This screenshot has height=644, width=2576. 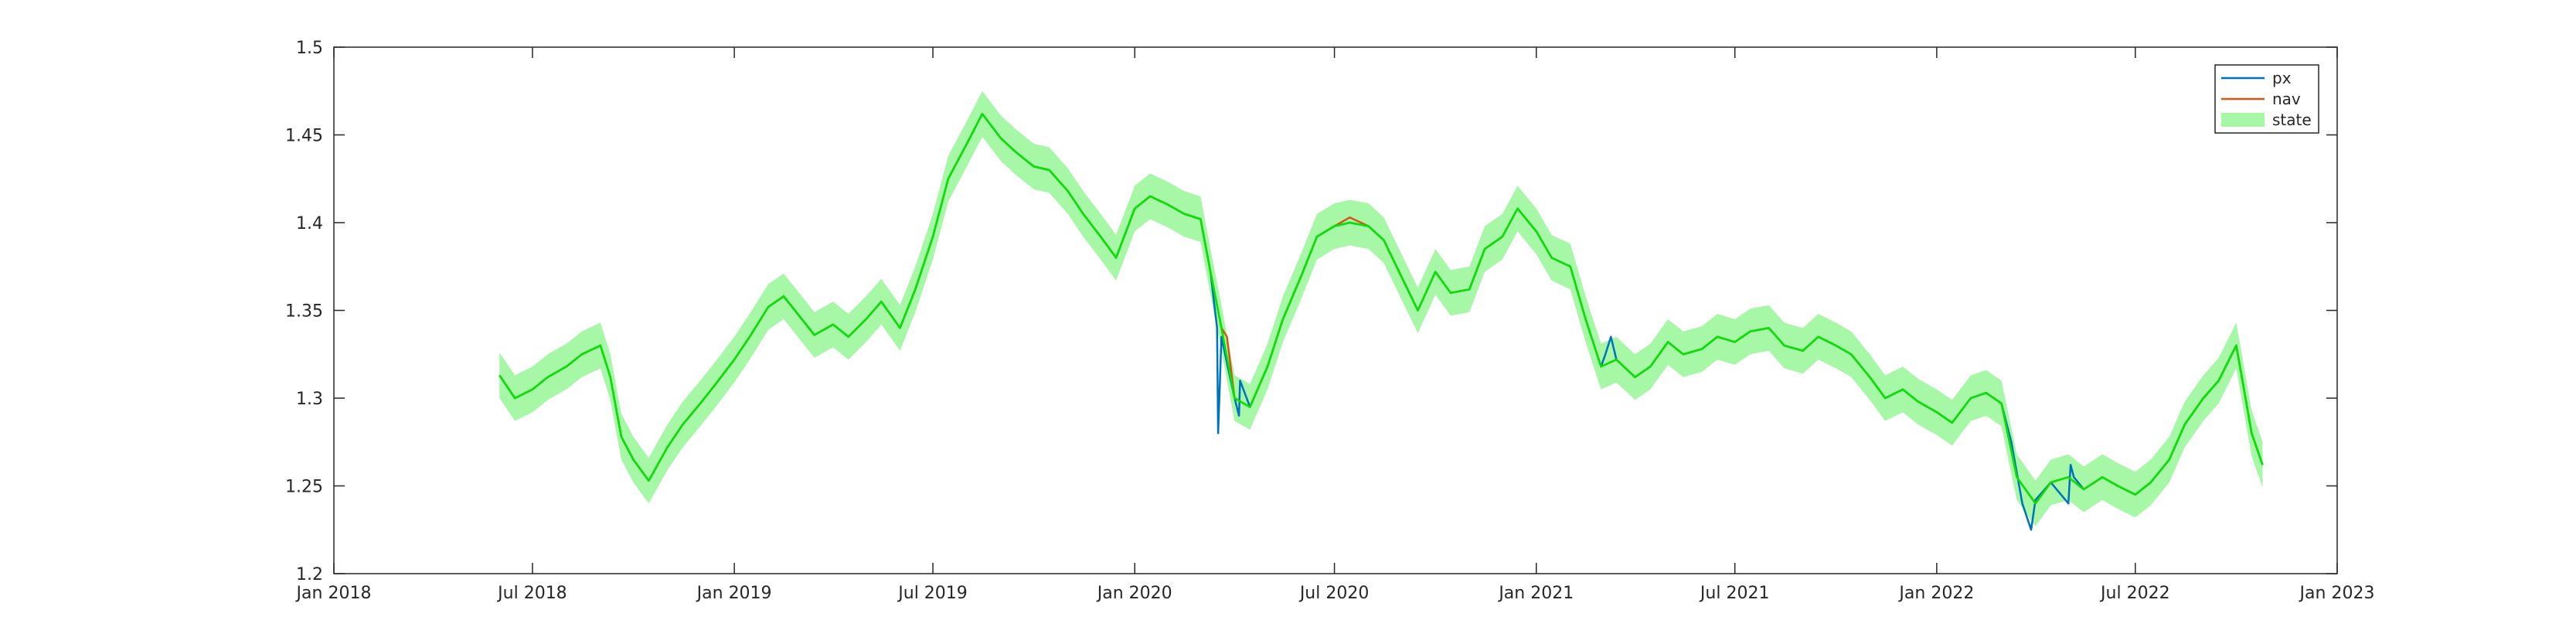 What do you see at coordinates (2292, 120) in the screenshot?
I see `legend-label-state: state` at bounding box center [2292, 120].